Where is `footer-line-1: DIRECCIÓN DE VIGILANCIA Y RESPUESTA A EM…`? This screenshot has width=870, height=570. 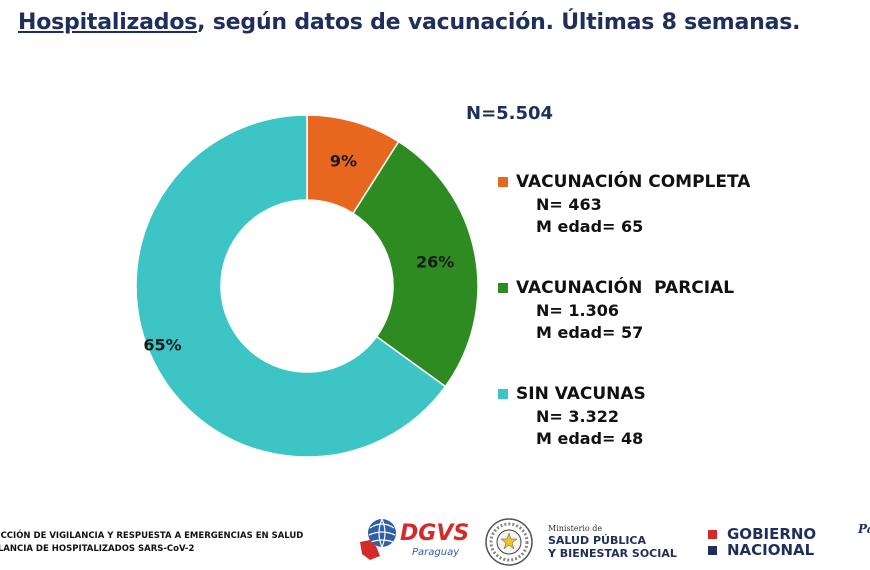 footer-line-1: DIRECCIÓN DE VIGILANCIA Y RESPUESTA A EM… is located at coordinates (152, 536).